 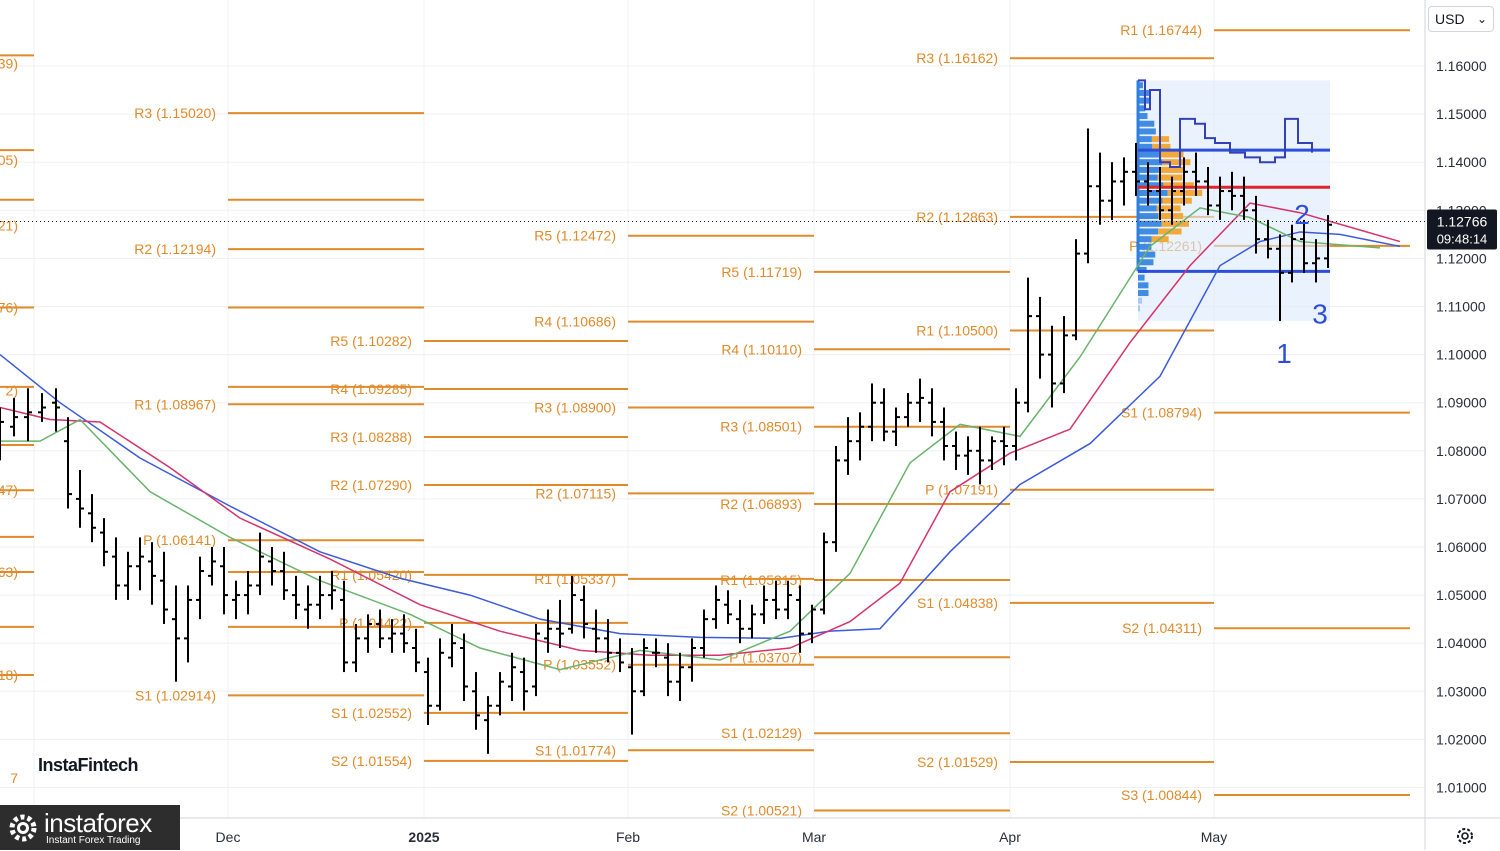 What do you see at coordinates (1461, 691) in the screenshot?
I see `y-tick-label: 1.03000` at bounding box center [1461, 691].